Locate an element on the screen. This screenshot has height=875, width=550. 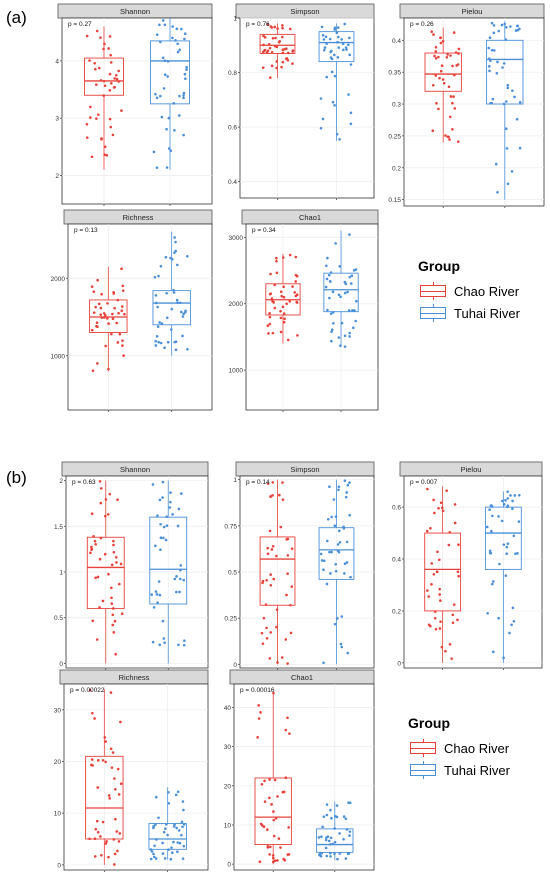
facet-title: Simpson is located at coordinates (304, 11).